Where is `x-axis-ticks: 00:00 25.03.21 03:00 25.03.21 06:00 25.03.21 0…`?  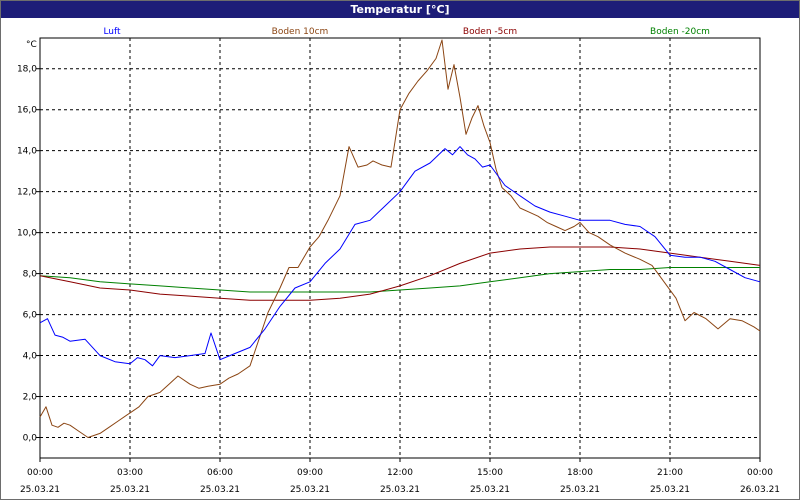 x-axis-ticks: 00:00 25.03.21 03:00 25.03.21 06:00 25.03.21 0… is located at coordinates (400, 476).